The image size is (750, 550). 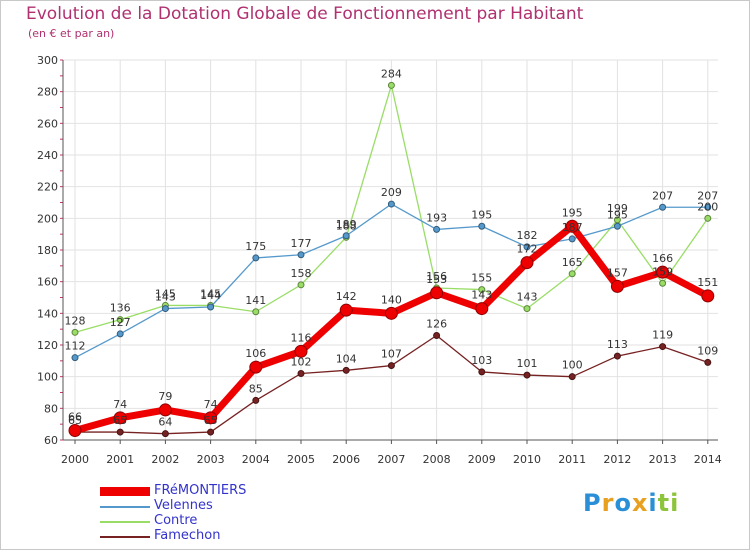 What do you see at coordinates (572, 227) in the screenshot?
I see `data-label-velennes: 187` at bounding box center [572, 227].